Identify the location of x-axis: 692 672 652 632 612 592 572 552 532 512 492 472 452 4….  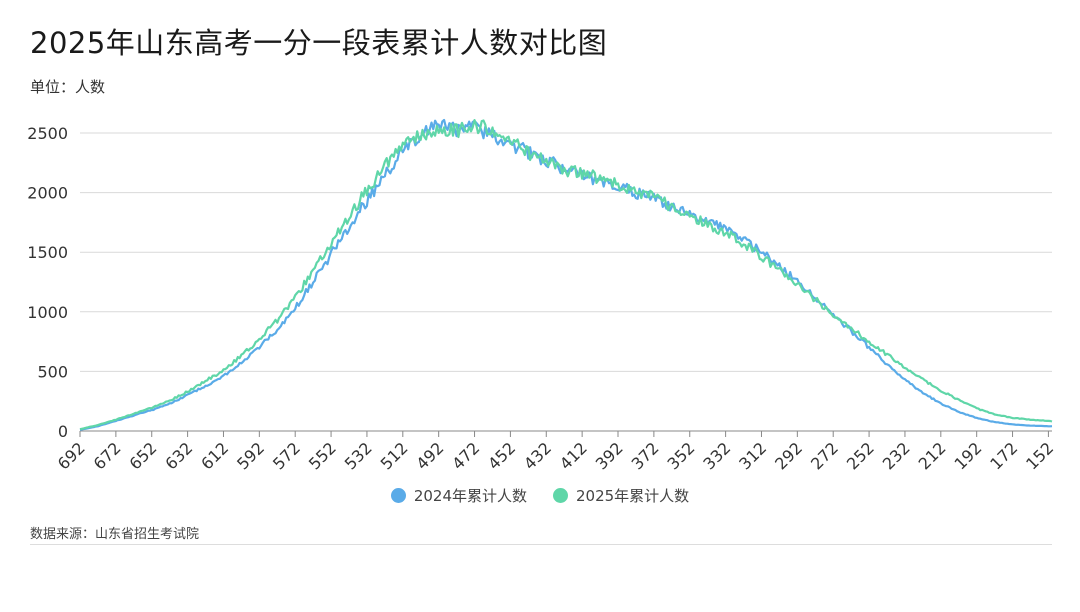
(555, 452).